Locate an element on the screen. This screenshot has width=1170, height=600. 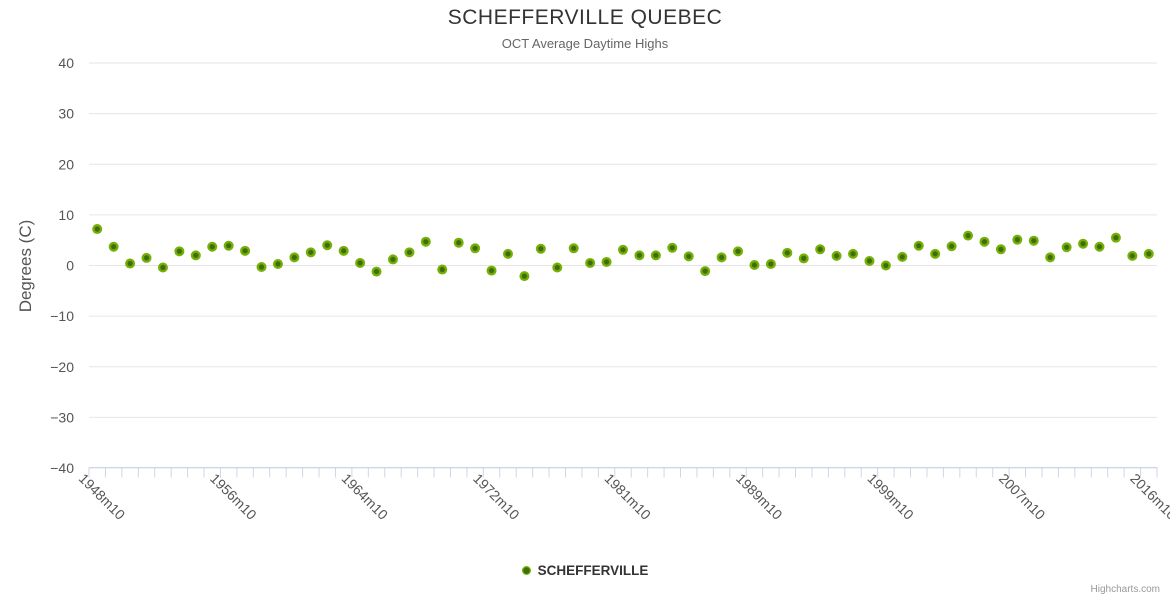
legend-item-schefferville: SCHEFFERVILLE is located at coordinates (585, 570).